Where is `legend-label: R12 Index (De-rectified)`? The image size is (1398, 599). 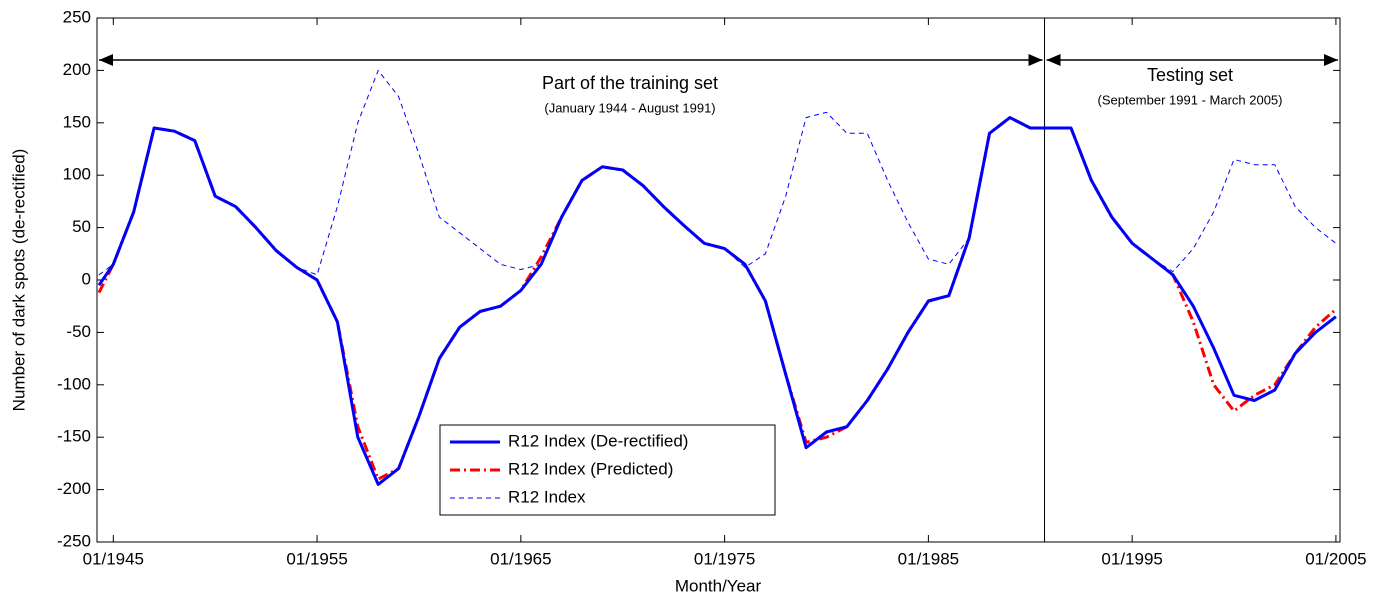 legend-label: R12 Index (De-rectified) is located at coordinates (598, 440).